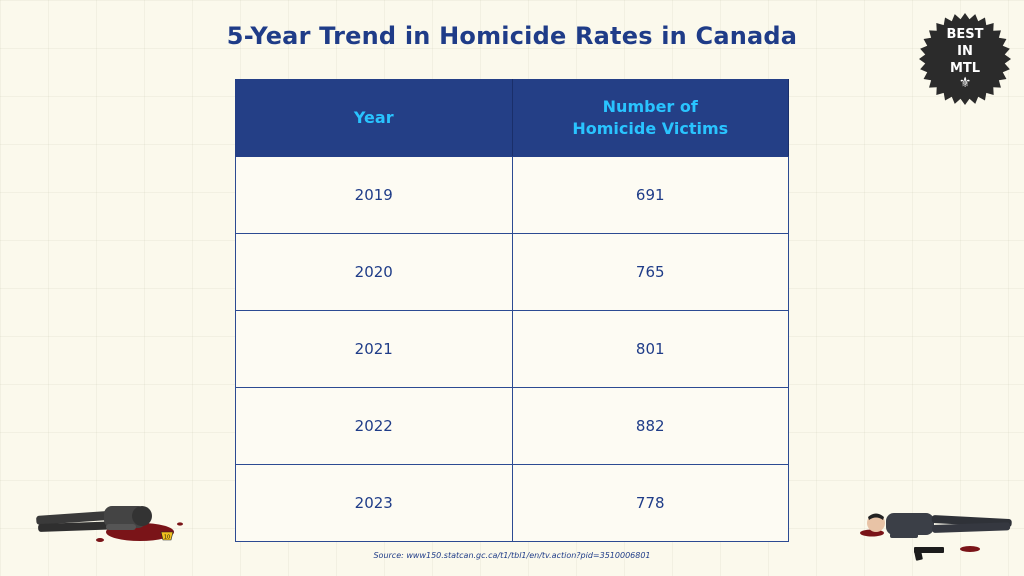 This screenshot has width=1024, height=576. Describe the element at coordinates (965, 68) in the screenshot. I see `badge-line-3: MTL` at that location.